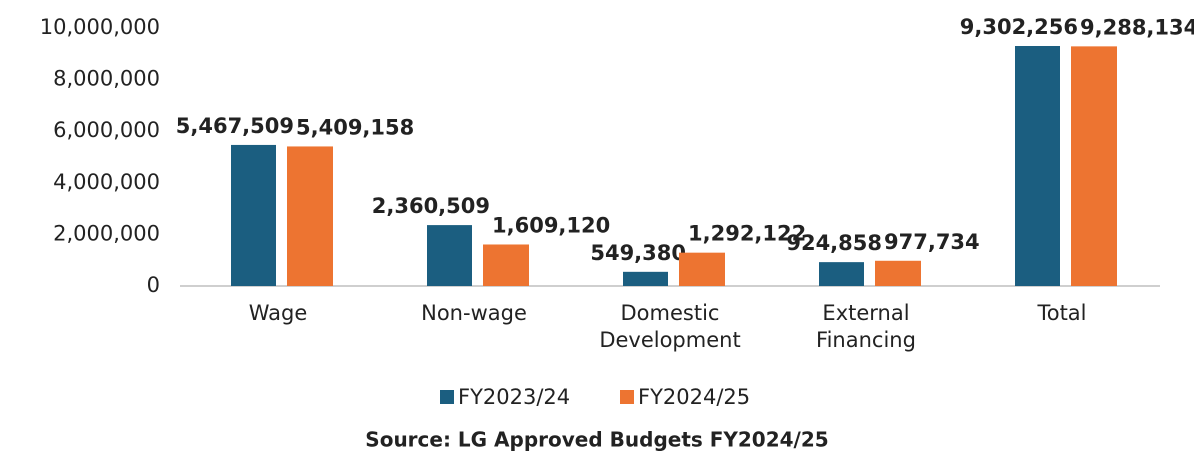  Describe the element at coordinates (1019, 27) in the screenshot. I see `value-label: 9,302,256` at that location.